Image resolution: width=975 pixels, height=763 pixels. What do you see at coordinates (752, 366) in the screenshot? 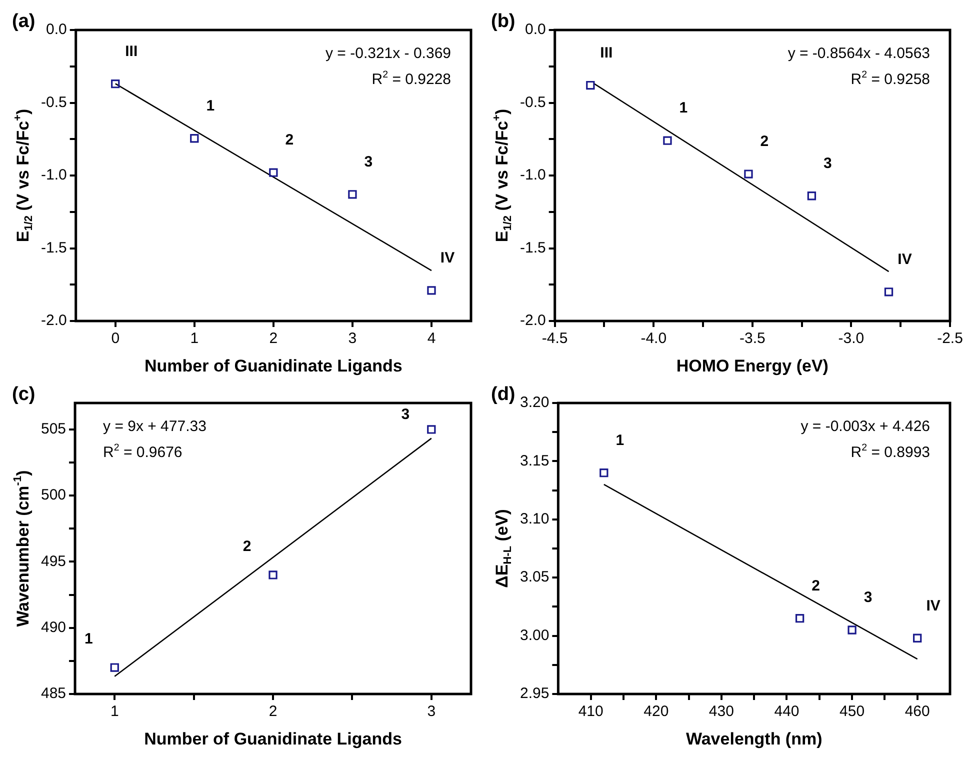
I see `x-axis-title: HOMO Energy (eV)` at bounding box center [752, 366].